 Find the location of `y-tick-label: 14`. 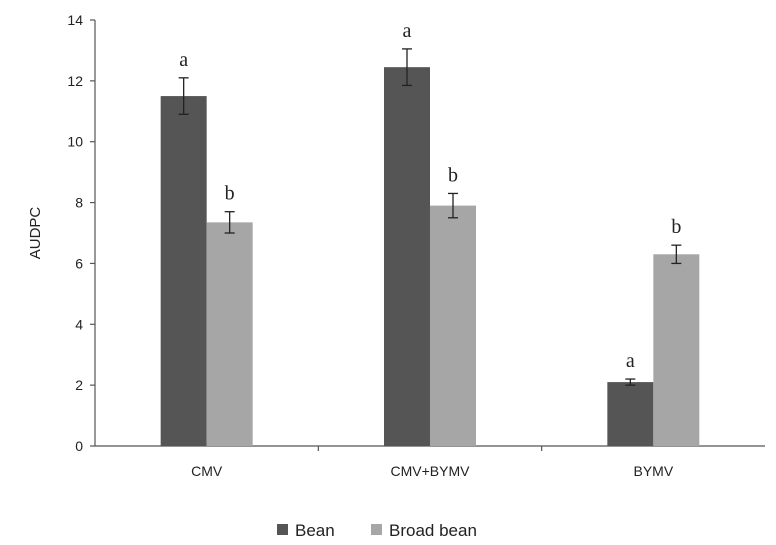

y-tick-label: 14 is located at coordinates (75, 20).